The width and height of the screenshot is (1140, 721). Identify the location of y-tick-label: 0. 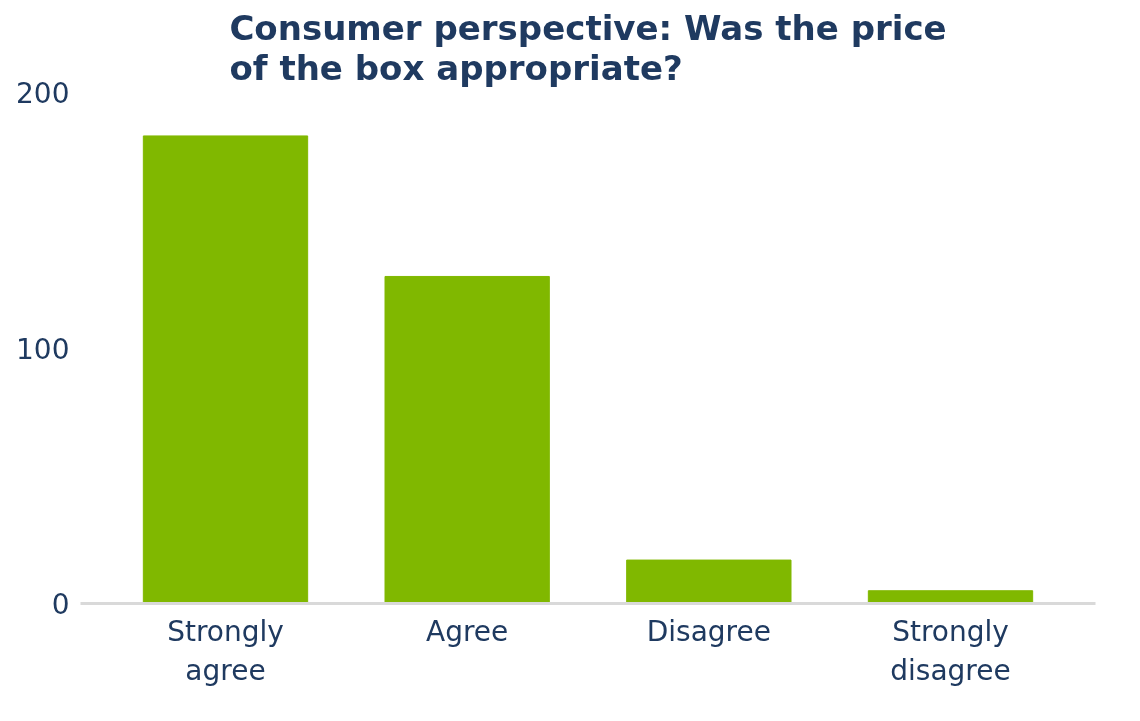
(60, 604).